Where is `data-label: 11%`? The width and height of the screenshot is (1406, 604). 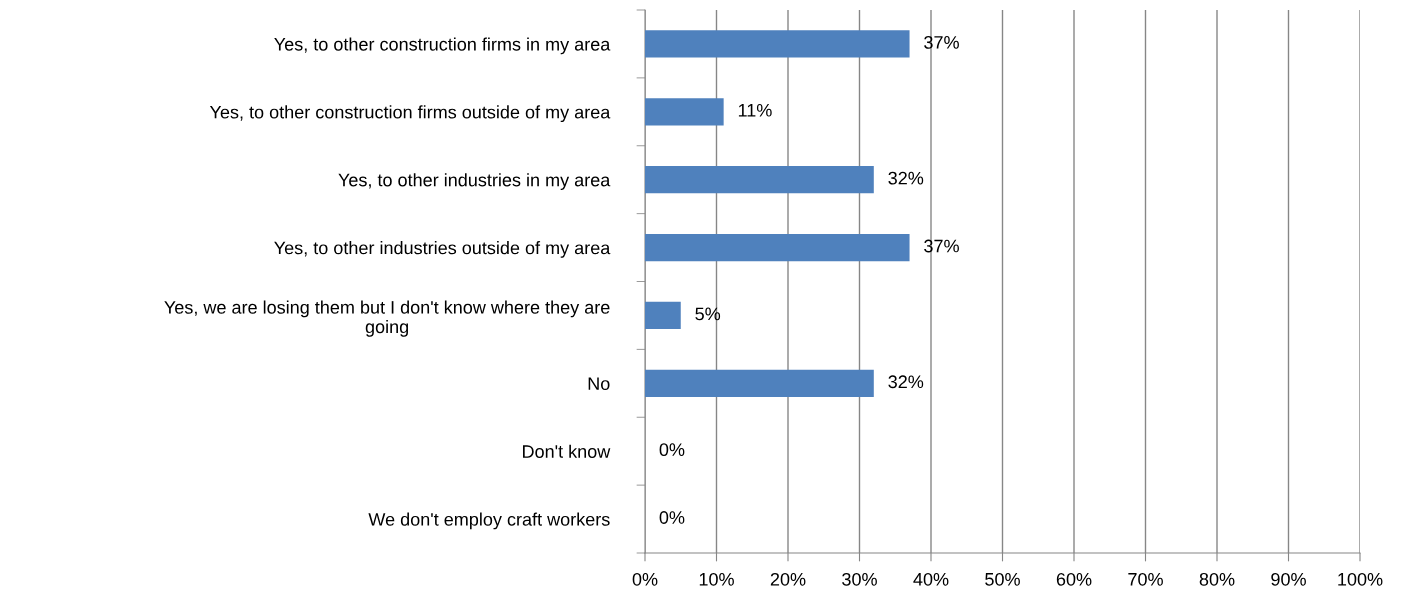
data-label: 11% is located at coordinates (755, 110).